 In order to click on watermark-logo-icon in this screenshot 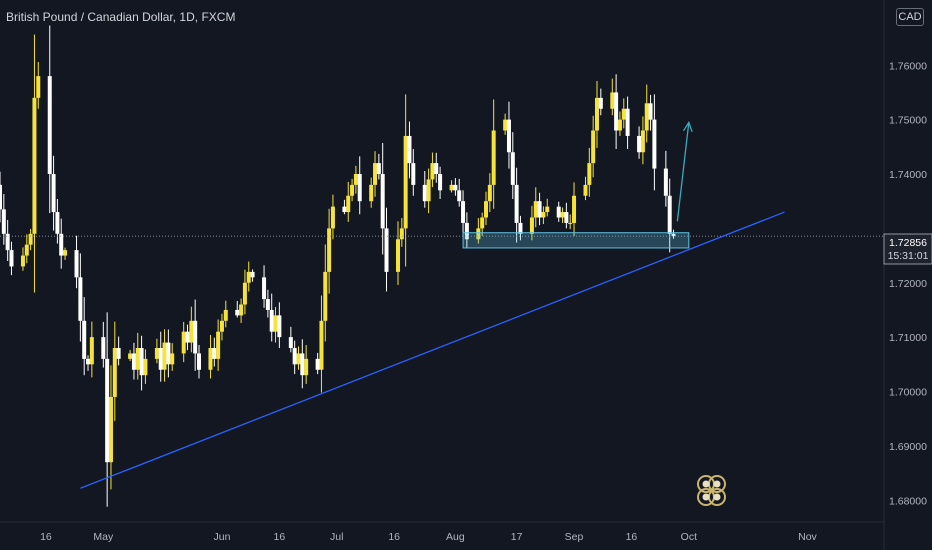, I will do `click(711, 490)`.